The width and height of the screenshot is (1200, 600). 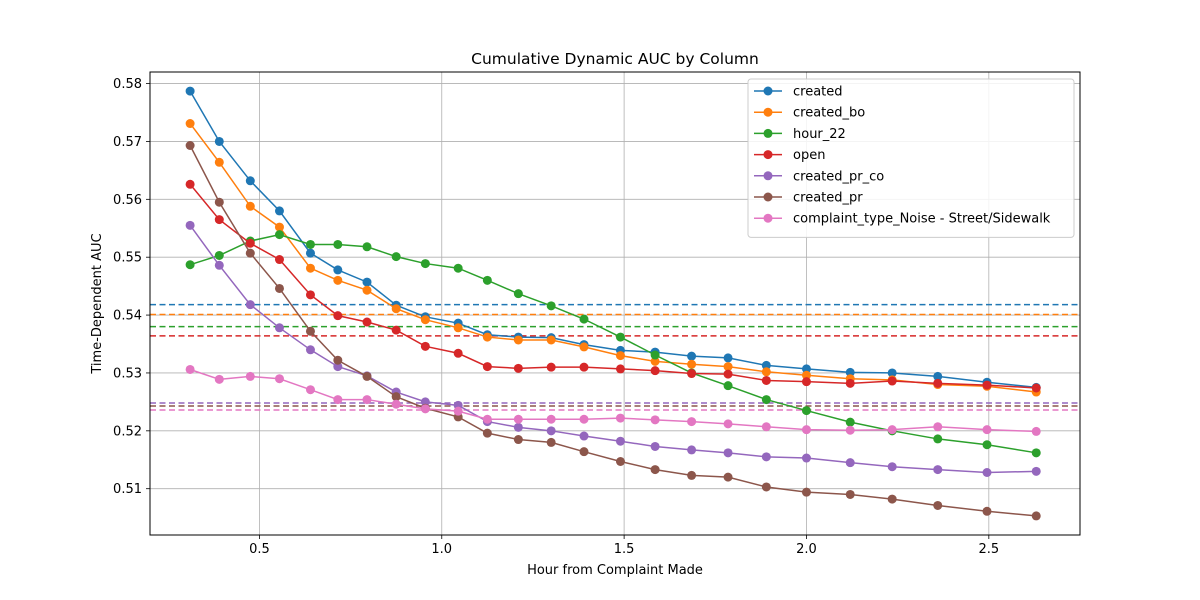 I want to click on chart-title: Cumulative Dynamic AUC by Column, so click(x=615, y=59).